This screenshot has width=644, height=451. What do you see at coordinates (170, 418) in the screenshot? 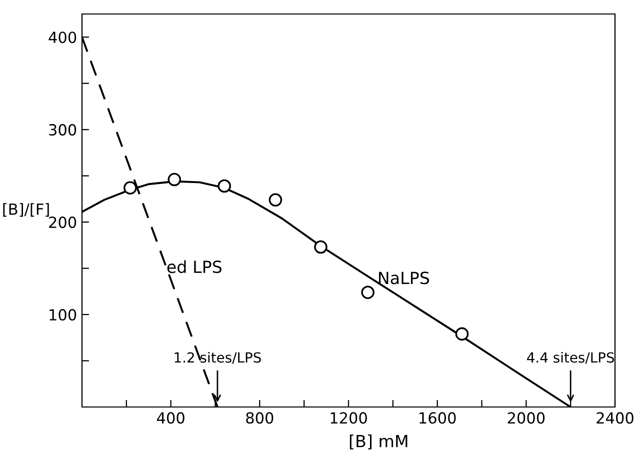
I see `x-tick-label: 400` at bounding box center [170, 418].